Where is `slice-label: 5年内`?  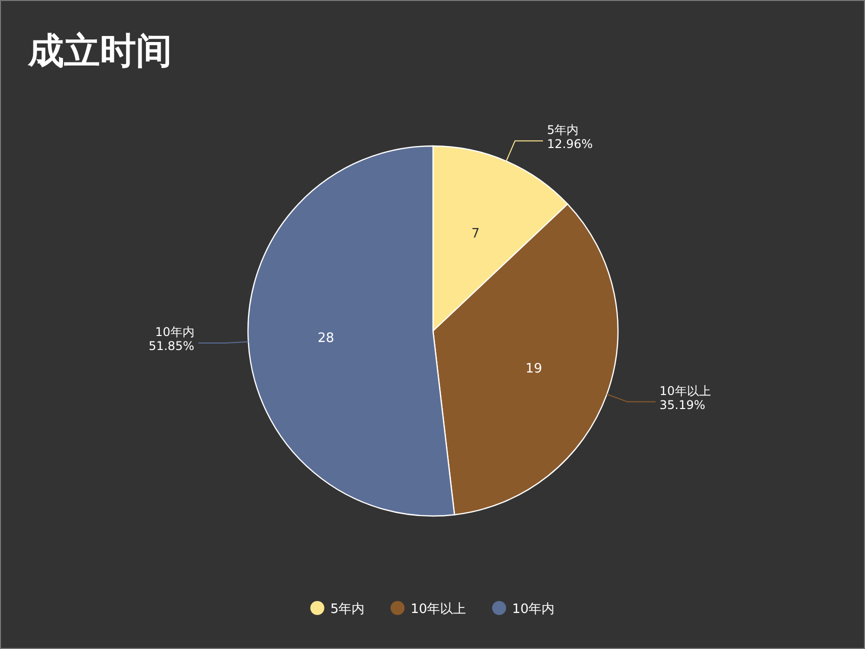
slice-label: 5年内 is located at coordinates (562, 129).